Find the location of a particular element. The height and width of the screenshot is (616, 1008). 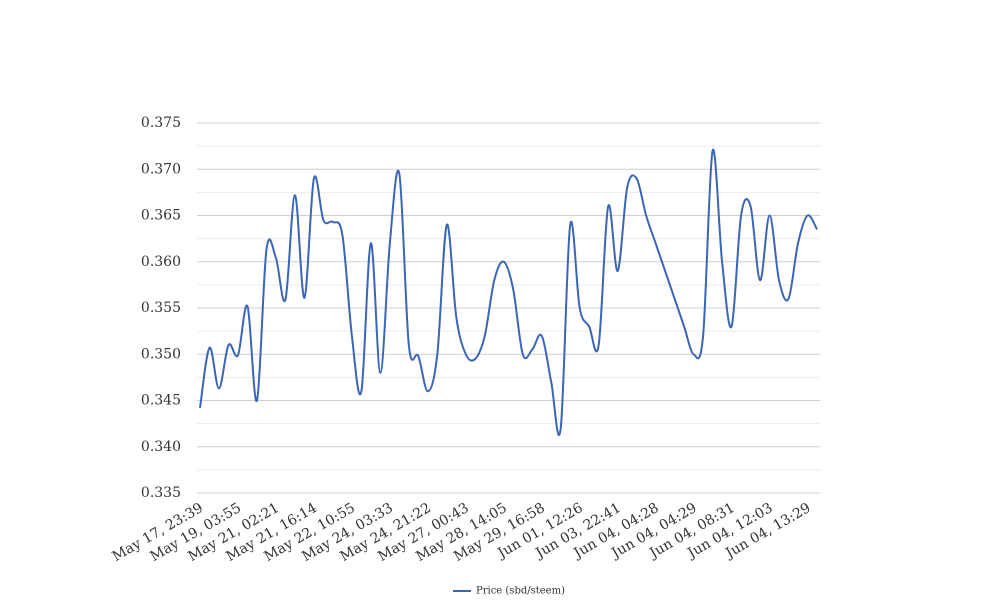

y-tick-label: 0.335 is located at coordinates (161, 493).